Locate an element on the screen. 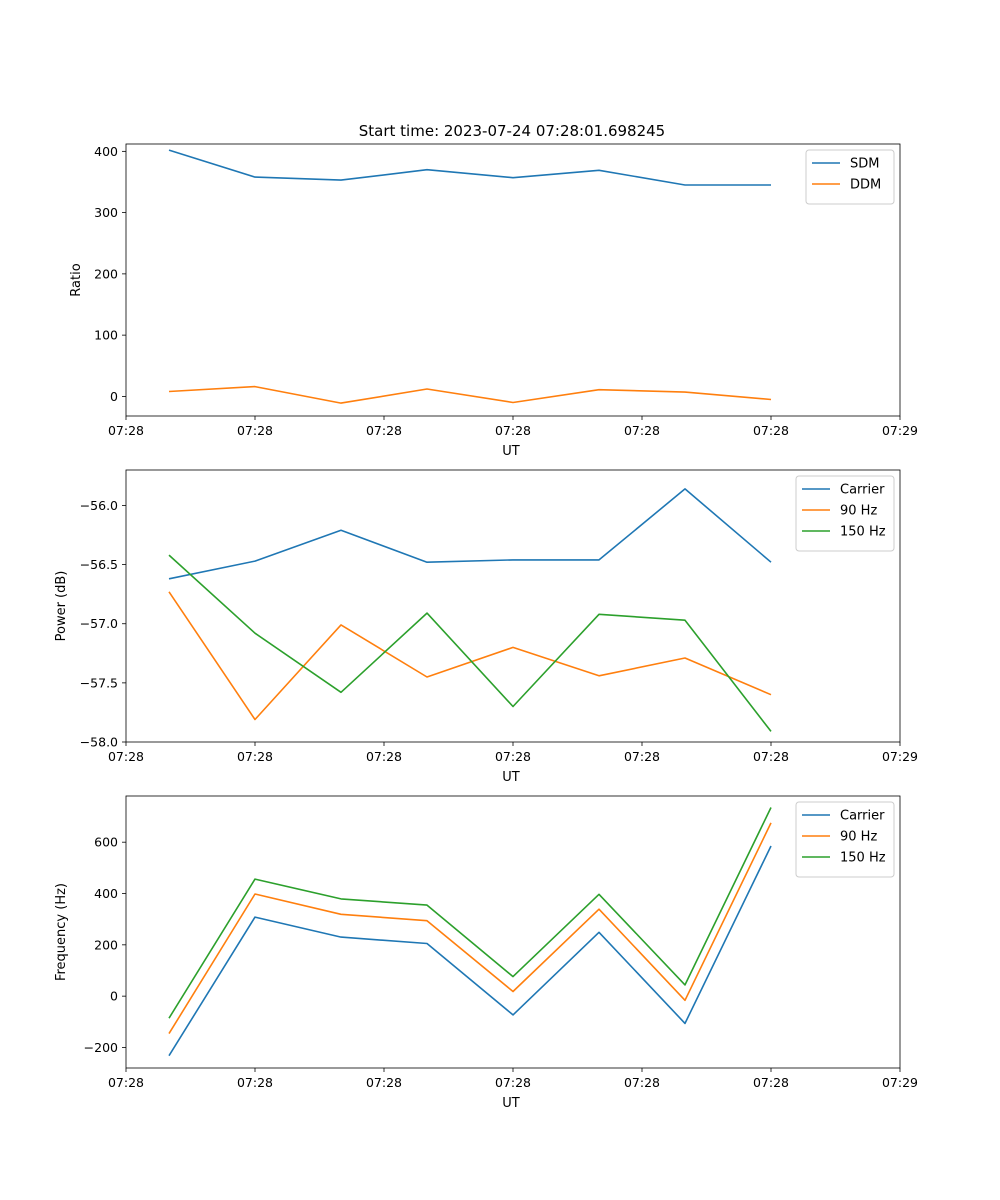  figure-title: Start time: 2023-07-24 07:28:01.698245 is located at coordinates (512, 131).